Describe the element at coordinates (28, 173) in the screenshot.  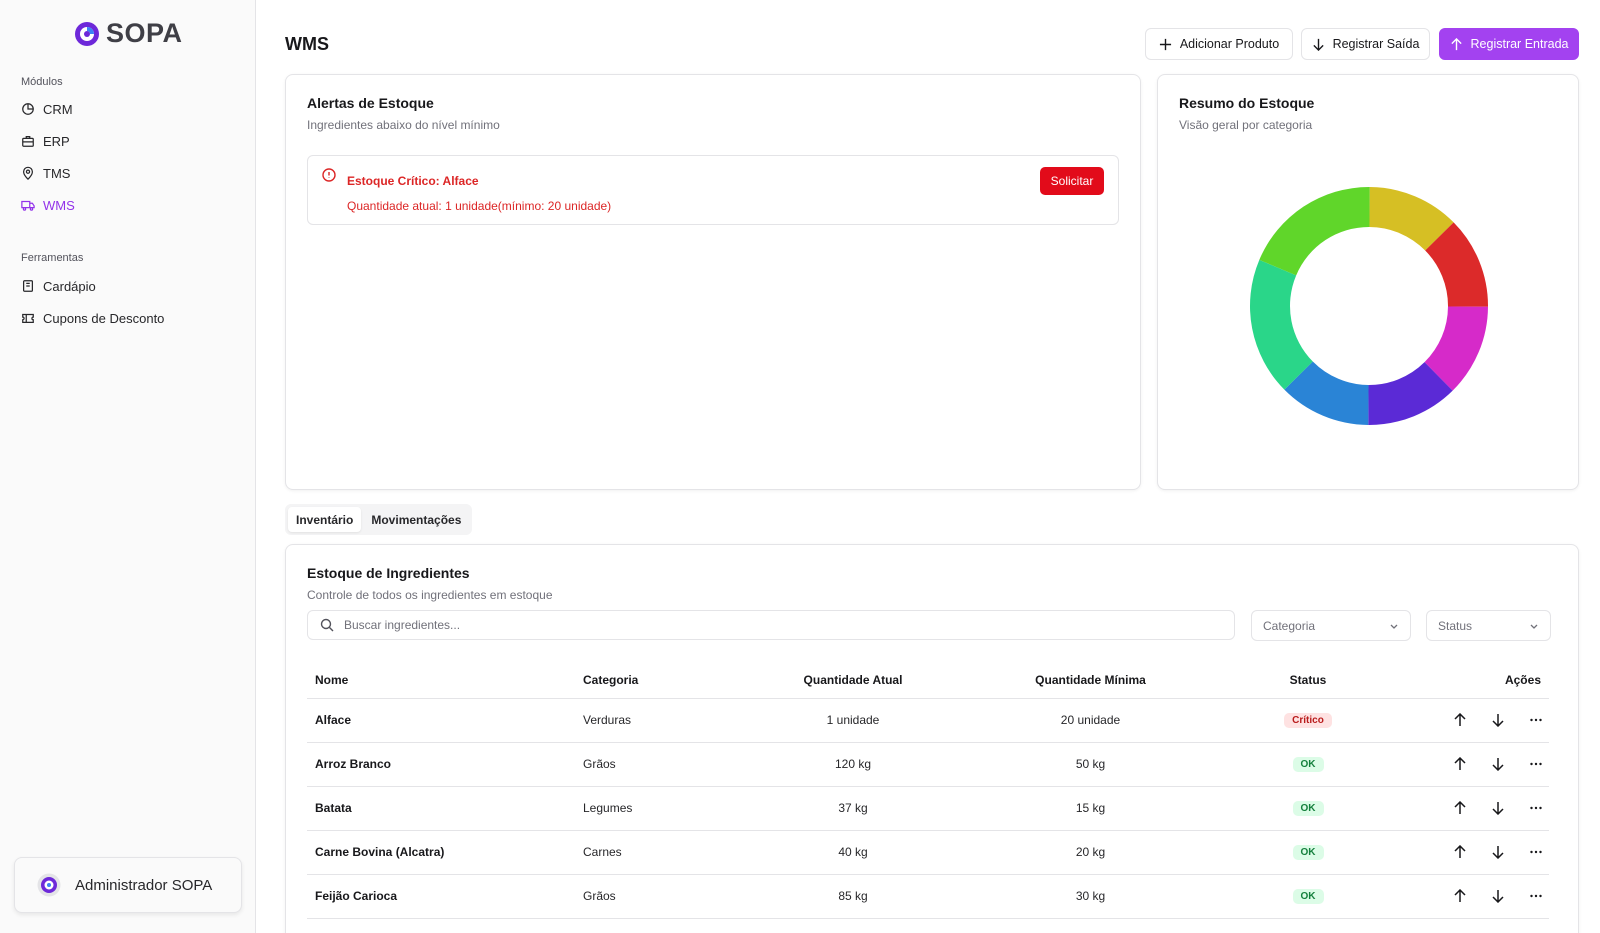
I see `map-pin-icon` at that location.